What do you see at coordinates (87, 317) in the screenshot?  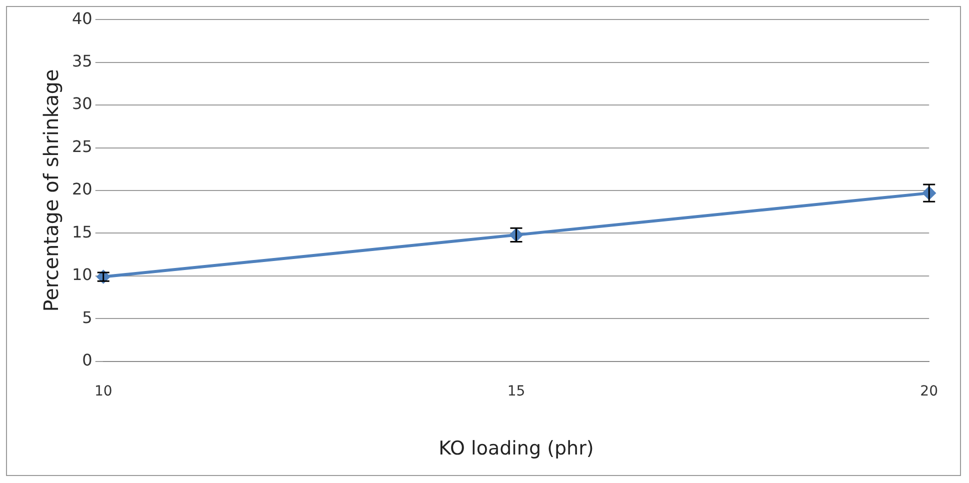 I see `y-tick-label: 5` at bounding box center [87, 317].